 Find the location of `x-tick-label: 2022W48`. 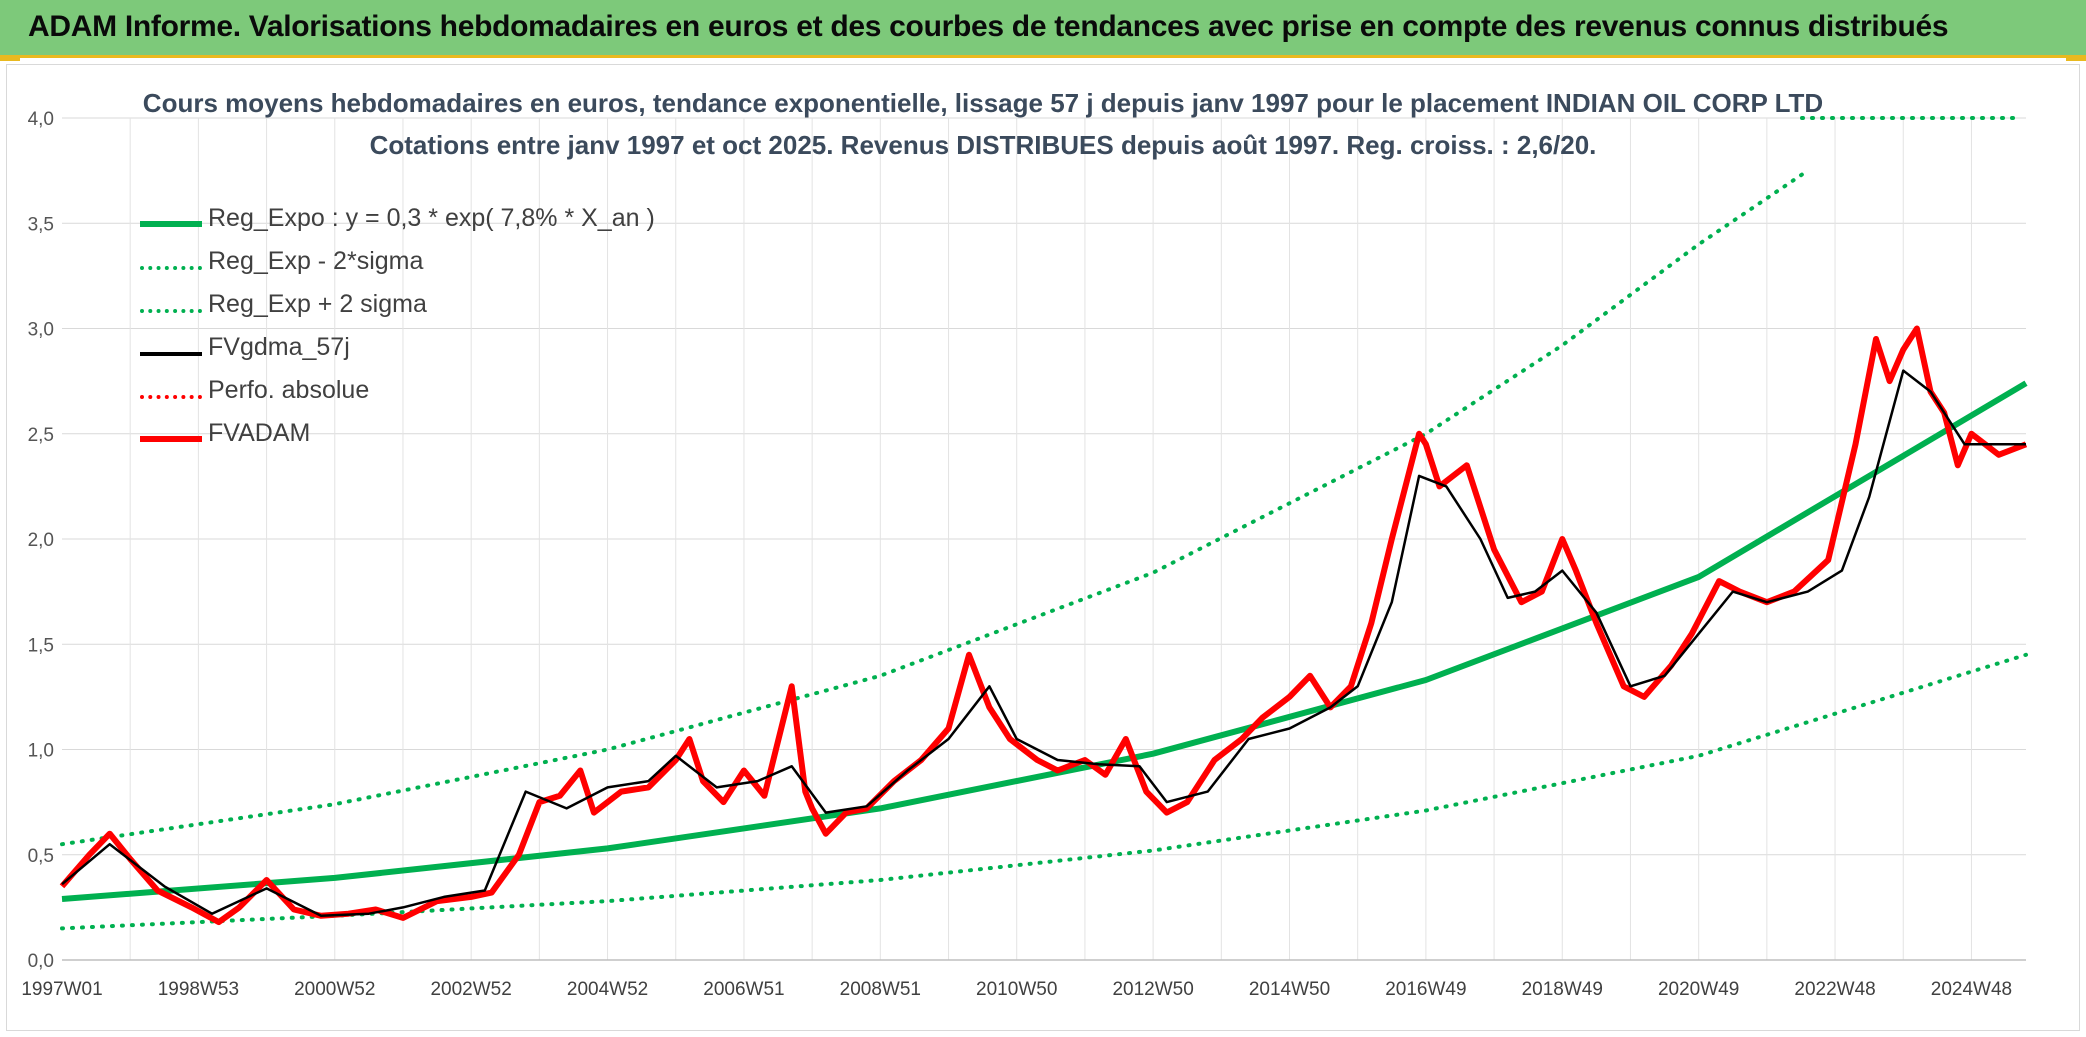

x-tick-label: 2022W48 is located at coordinates (1834, 989).